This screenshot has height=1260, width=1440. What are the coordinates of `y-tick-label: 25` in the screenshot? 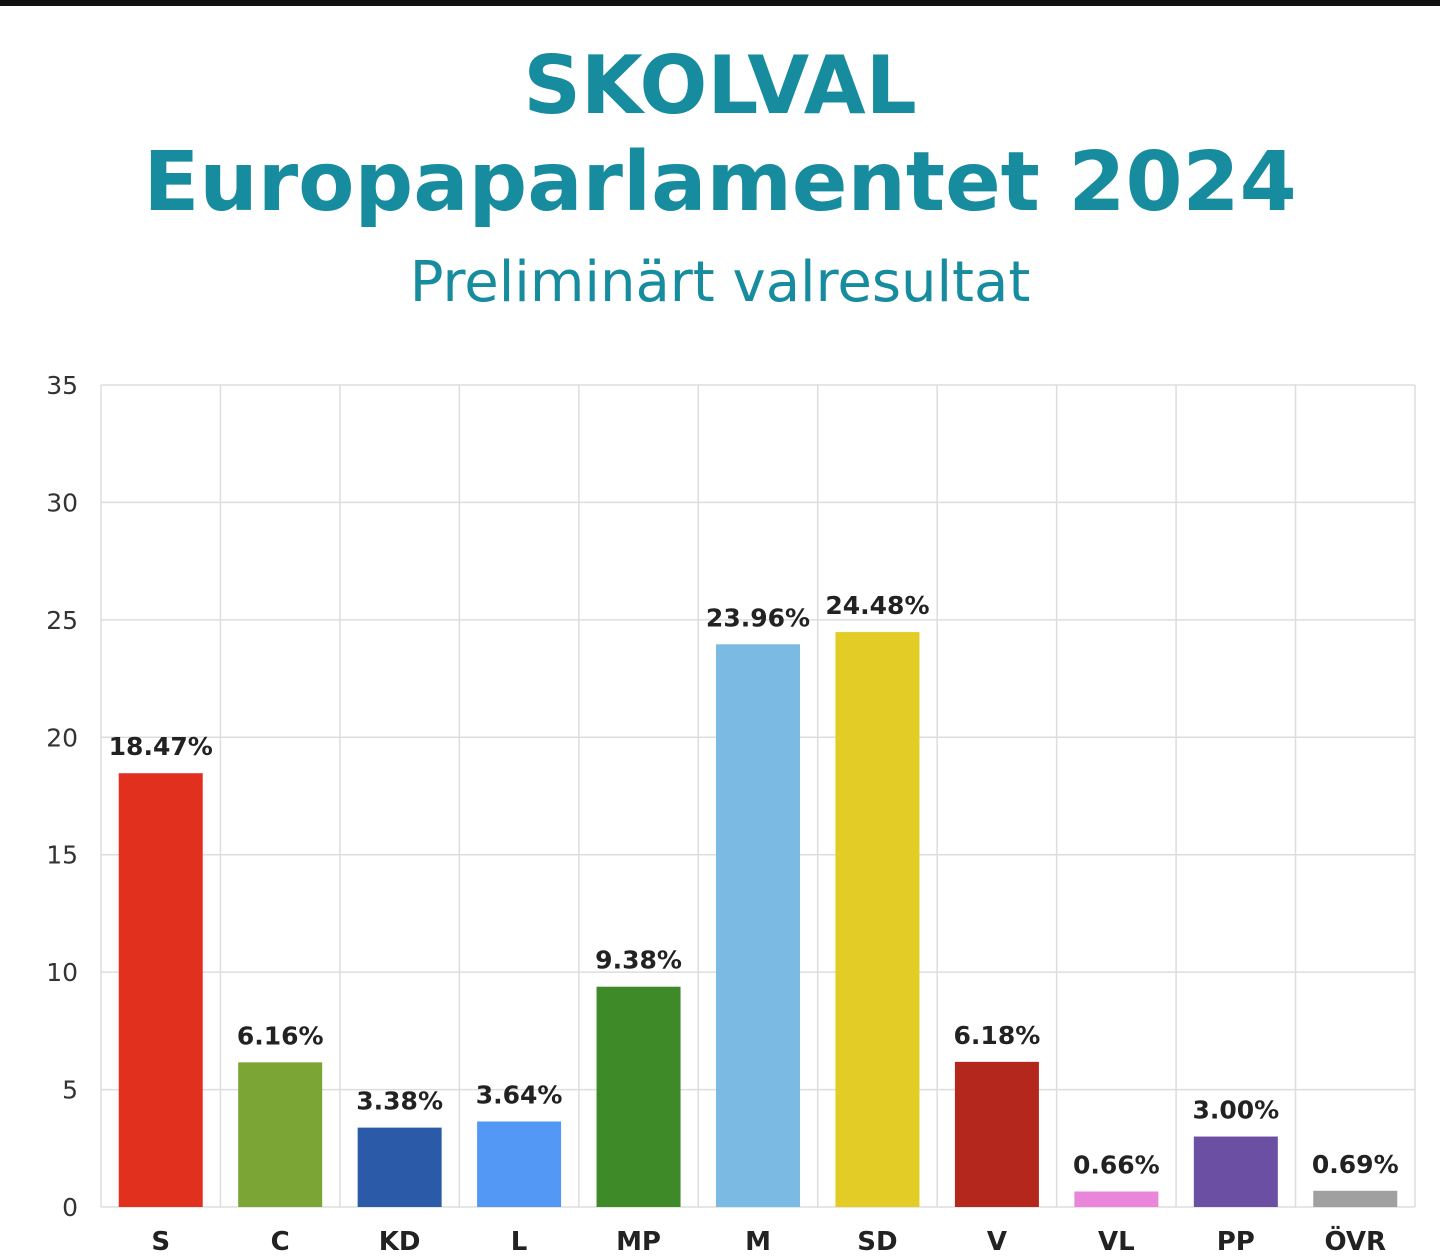 It's located at (62, 620).